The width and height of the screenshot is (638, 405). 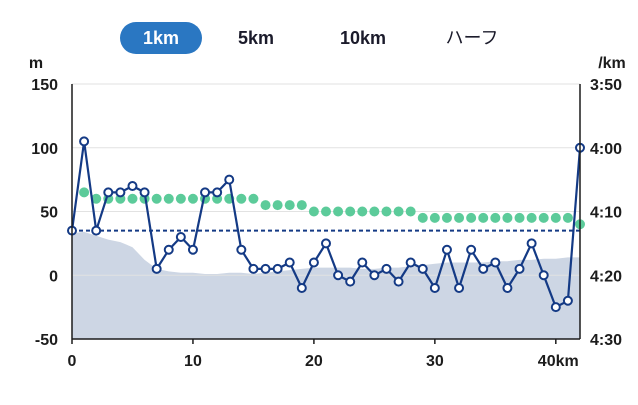 What do you see at coordinates (606, 213) in the screenshot?
I see `right-tick-label: 4:10` at bounding box center [606, 213].